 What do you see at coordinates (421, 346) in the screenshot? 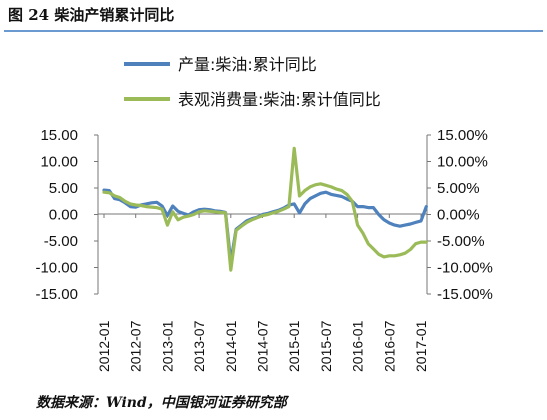
I see `x-tick-label: 2017-01` at bounding box center [421, 346].